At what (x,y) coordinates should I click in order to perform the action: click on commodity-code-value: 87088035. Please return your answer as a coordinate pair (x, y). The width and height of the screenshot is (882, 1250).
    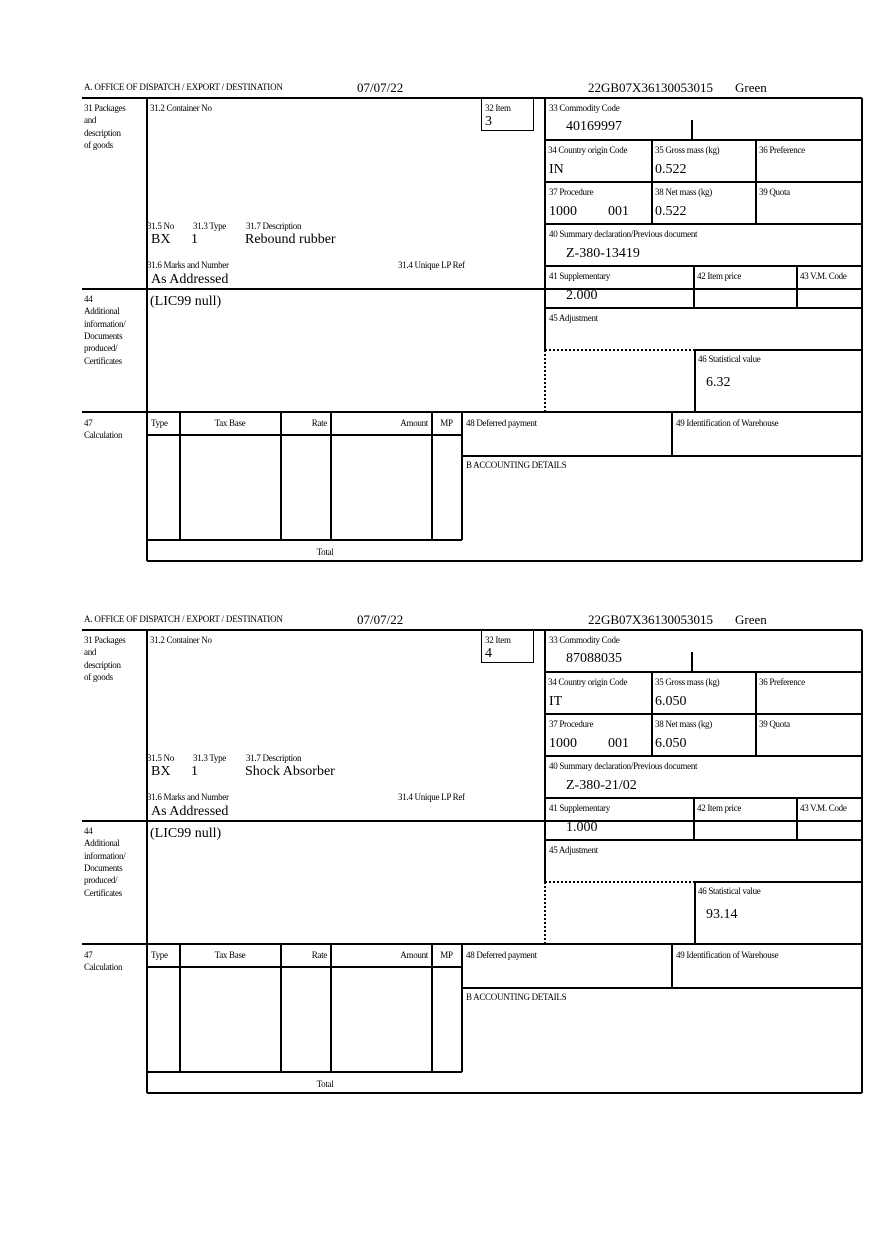
    Looking at the image, I should click on (594, 658).